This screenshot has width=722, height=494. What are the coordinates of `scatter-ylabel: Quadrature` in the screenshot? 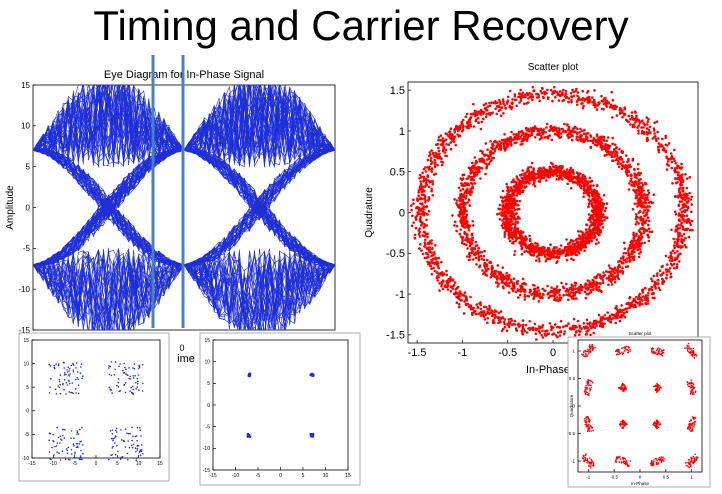 It's located at (369, 212).